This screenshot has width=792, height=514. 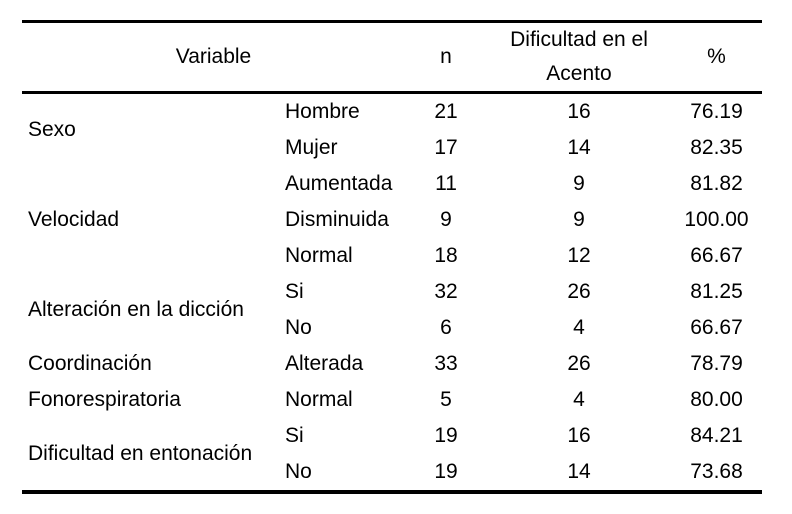 I want to click on percent-value: 76.19, so click(x=716, y=111).